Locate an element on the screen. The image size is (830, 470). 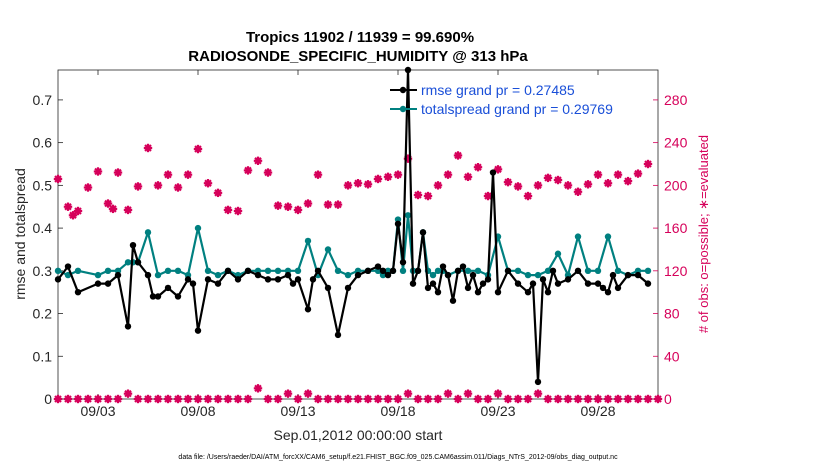
legend-rmse-marker is located at coordinates (403, 90).